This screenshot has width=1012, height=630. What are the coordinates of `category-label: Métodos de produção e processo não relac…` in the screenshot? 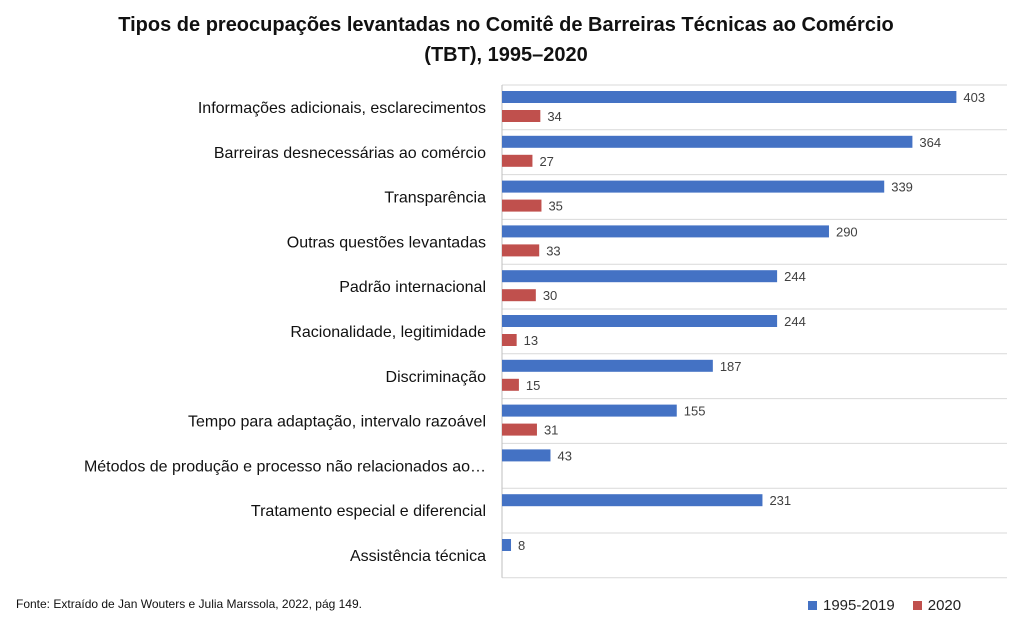 It's located at (285, 466).